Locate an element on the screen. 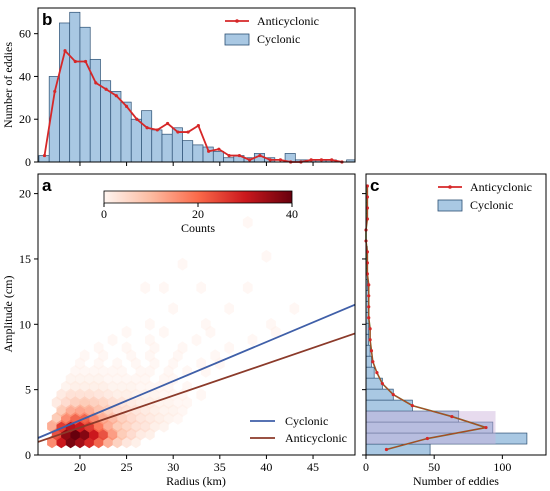 The image size is (550, 491). a-fit-line-anticyclonic is located at coordinates (196, 387).